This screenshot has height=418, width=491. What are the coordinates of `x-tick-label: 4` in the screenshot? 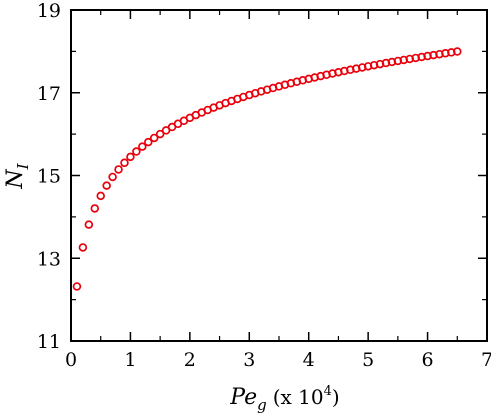 It's located at (309, 360).